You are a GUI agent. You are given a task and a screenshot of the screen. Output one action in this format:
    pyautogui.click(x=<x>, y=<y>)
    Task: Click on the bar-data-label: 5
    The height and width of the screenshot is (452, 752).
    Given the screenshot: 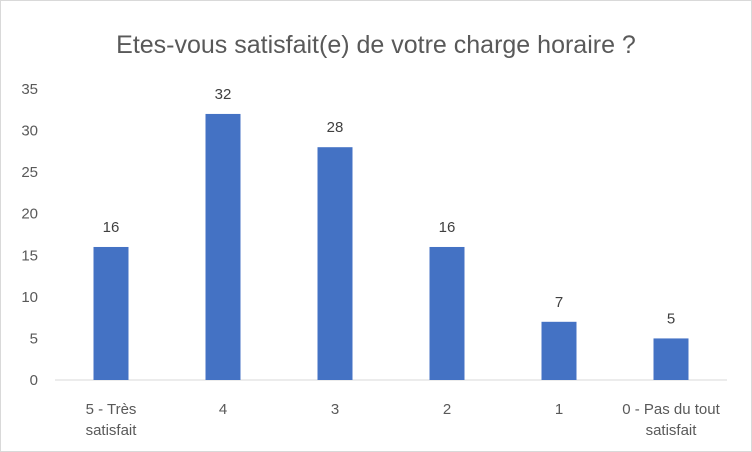 What is the action you would take?
    pyautogui.click(x=671, y=318)
    